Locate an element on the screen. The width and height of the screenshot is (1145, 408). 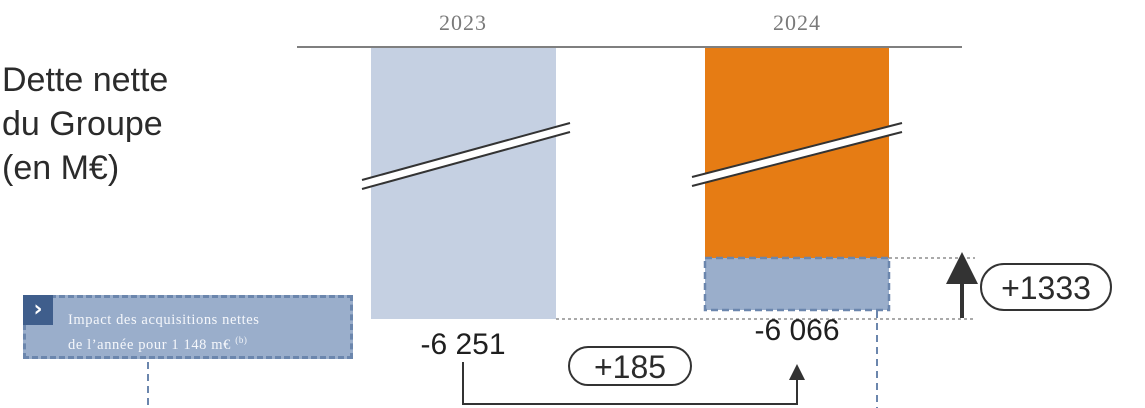
change-badge-1333: +1333 is located at coordinates (1046, 287).